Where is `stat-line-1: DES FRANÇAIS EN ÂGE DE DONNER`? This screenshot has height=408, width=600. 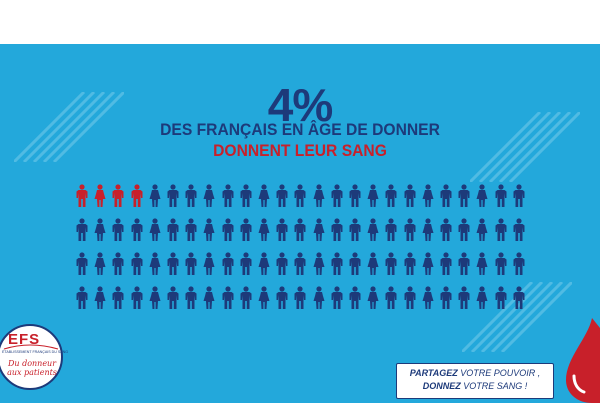 stat-line-1: DES FRANÇAIS EN ÂGE DE DONNER is located at coordinates (300, 129).